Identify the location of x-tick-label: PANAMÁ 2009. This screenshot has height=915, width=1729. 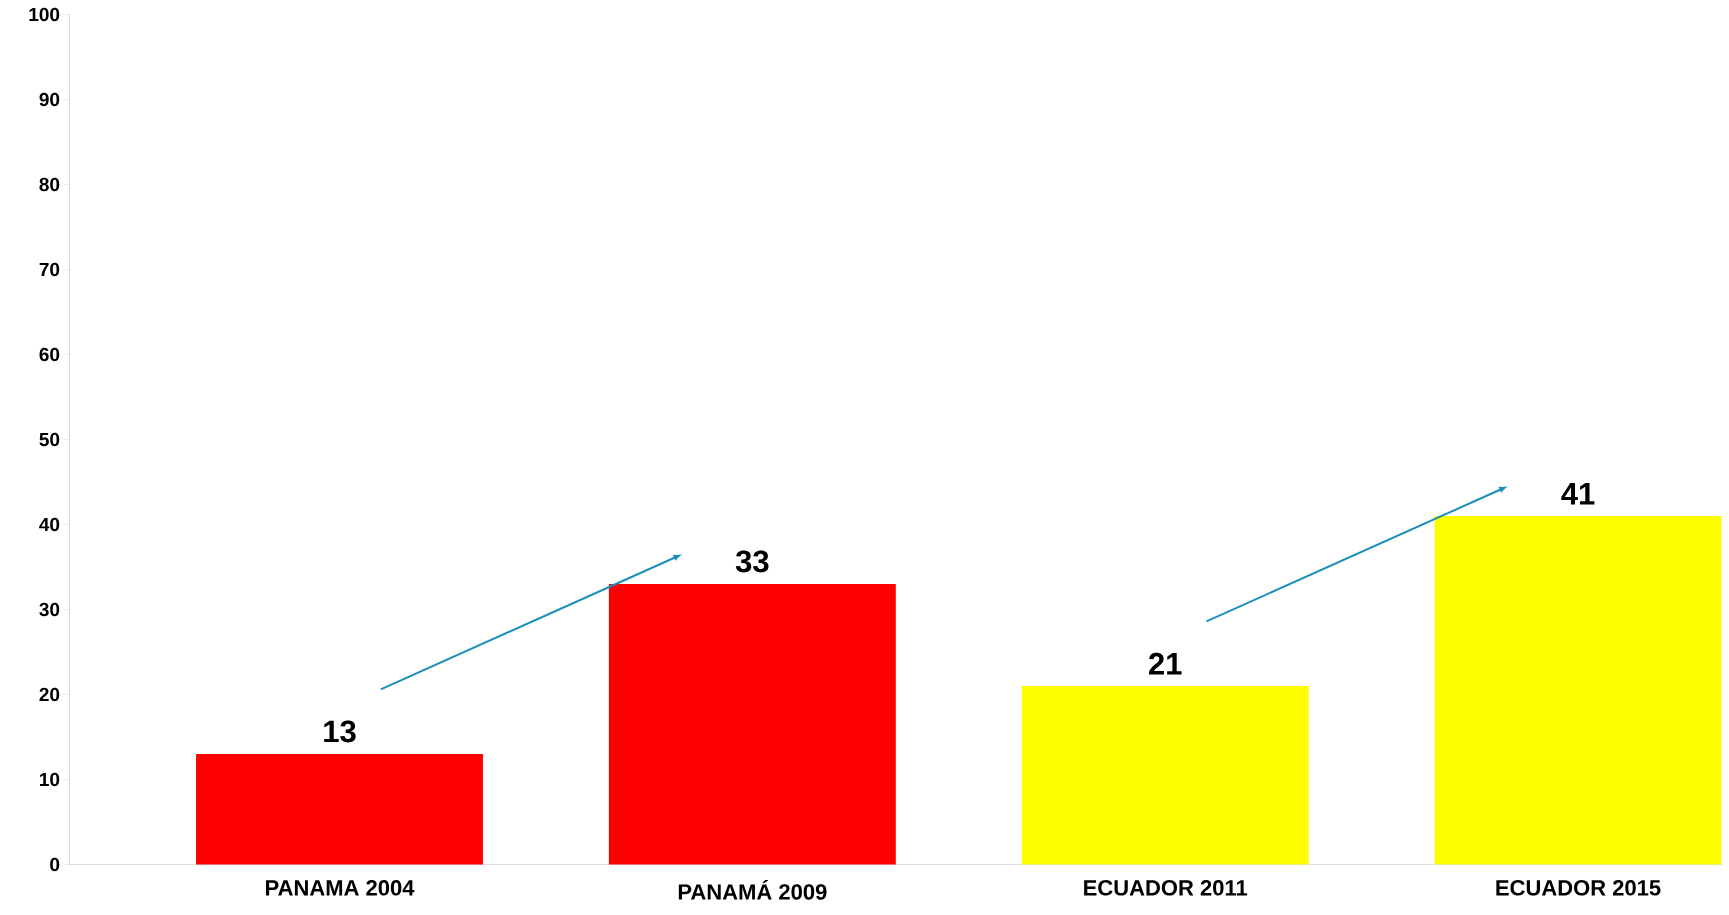
(752, 890).